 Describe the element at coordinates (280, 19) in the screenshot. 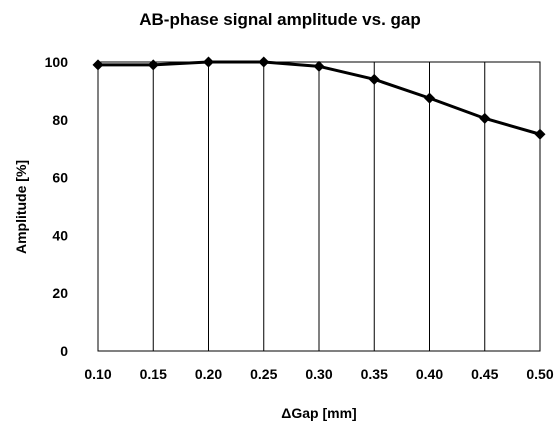

I see `chart-title: AB-phase signal amplitude vs. gap` at that location.